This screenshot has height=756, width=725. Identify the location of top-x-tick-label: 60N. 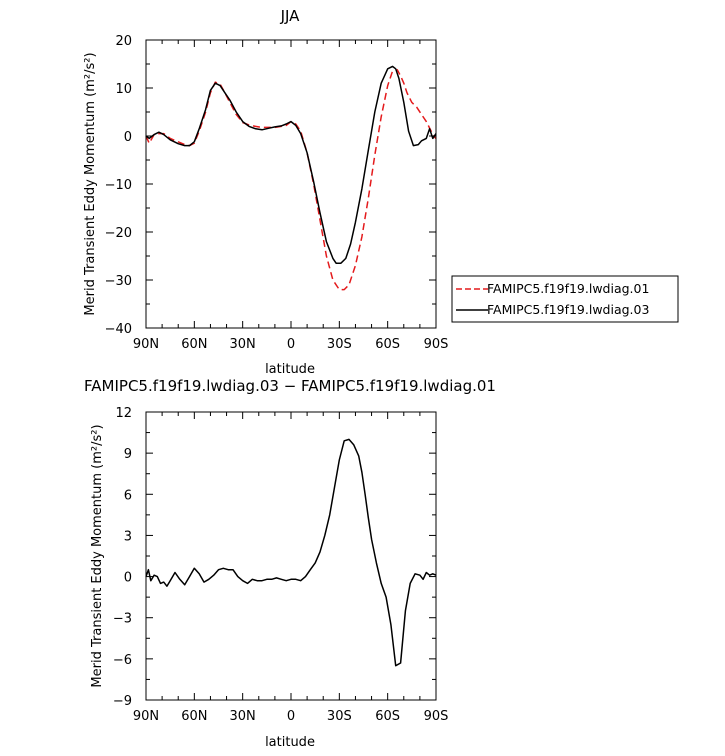
(194, 344).